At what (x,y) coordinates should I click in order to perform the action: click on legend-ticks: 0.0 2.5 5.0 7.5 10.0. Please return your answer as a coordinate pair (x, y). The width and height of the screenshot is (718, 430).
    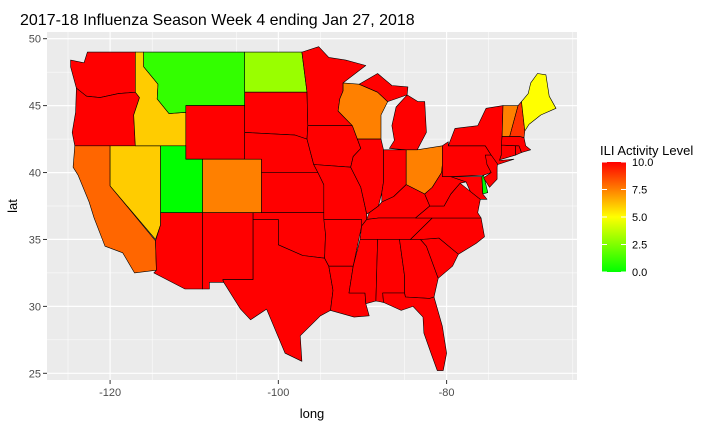
    Looking at the image, I should click on (627, 218).